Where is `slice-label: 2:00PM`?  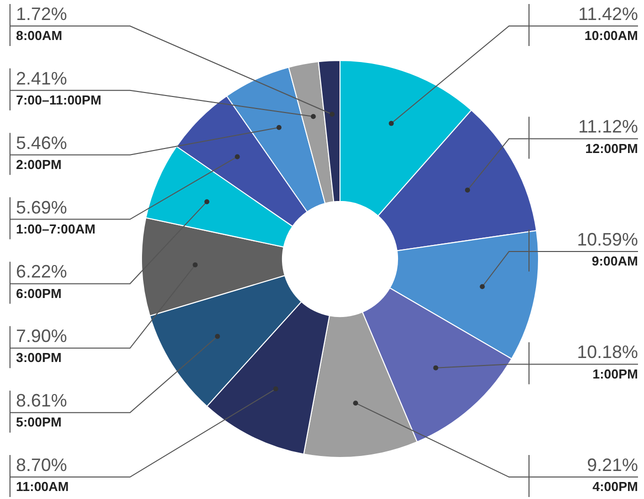
slice-label: 2:00PM is located at coordinates (39, 164).